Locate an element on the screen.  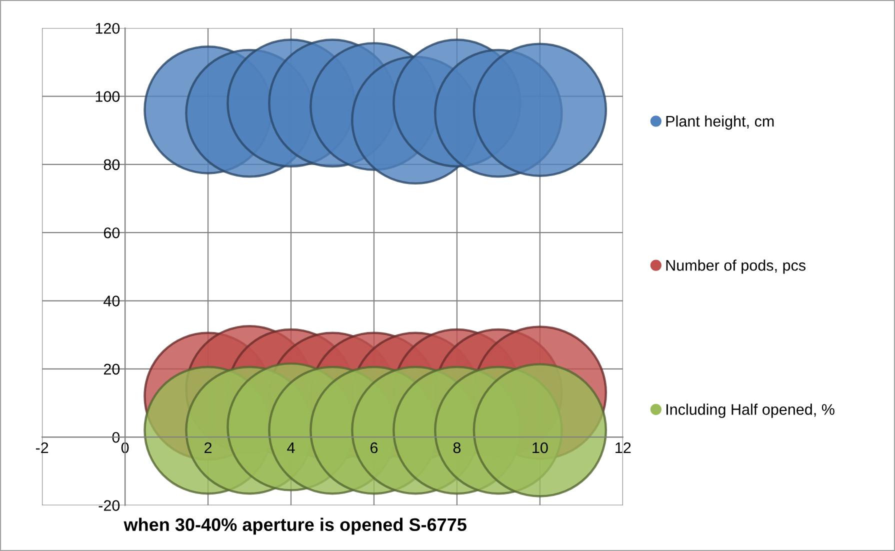
x-axis-title: when 30-40% aperture is opened S-6775 is located at coordinates (295, 526).